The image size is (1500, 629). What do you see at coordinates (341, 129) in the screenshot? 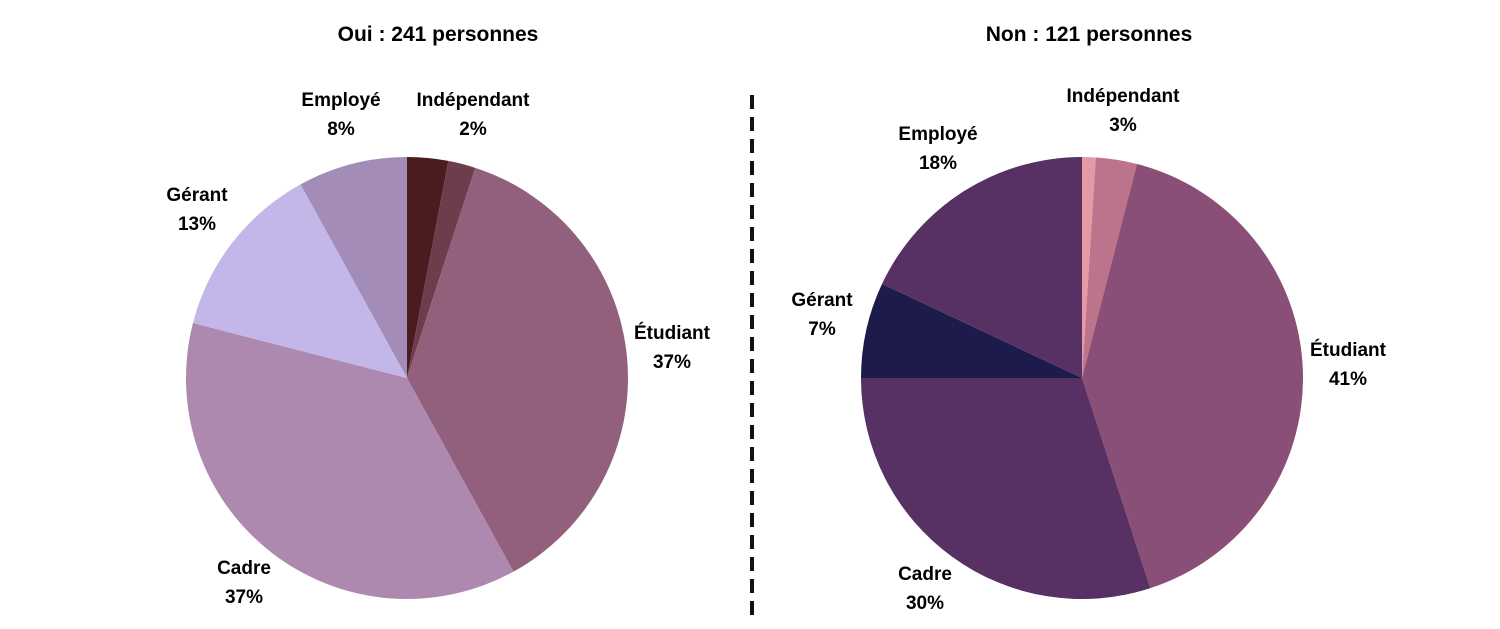
I see `slice-percent: 8%` at bounding box center [341, 129].